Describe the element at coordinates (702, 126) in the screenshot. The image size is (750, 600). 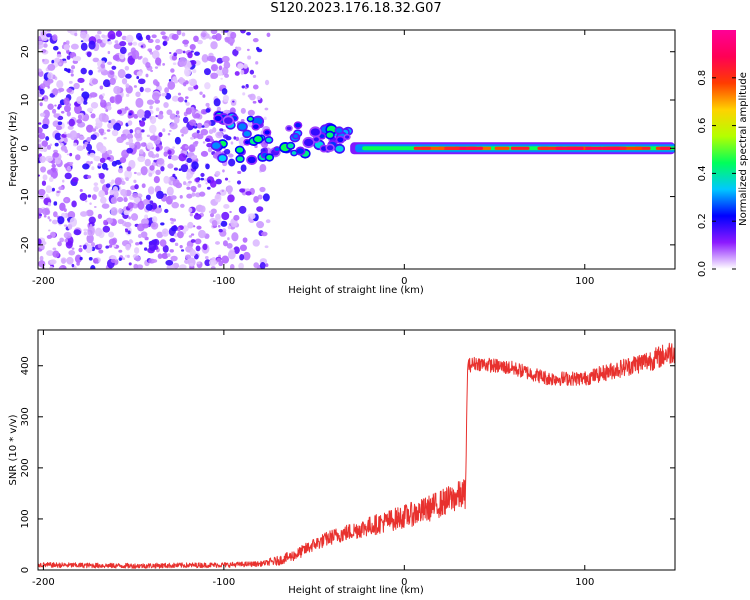
I see `colorbar-tick-label: 0.6` at that location.